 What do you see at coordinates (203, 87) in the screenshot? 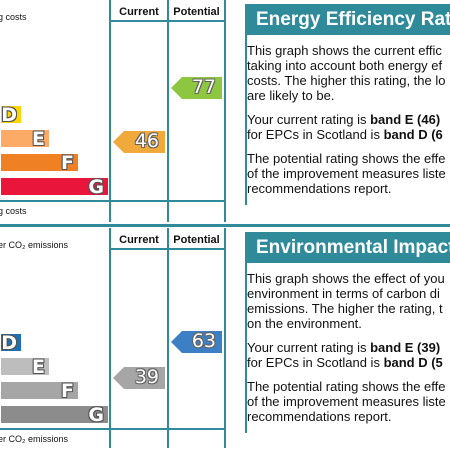
I see `potential-rating-value: 77` at bounding box center [203, 87].